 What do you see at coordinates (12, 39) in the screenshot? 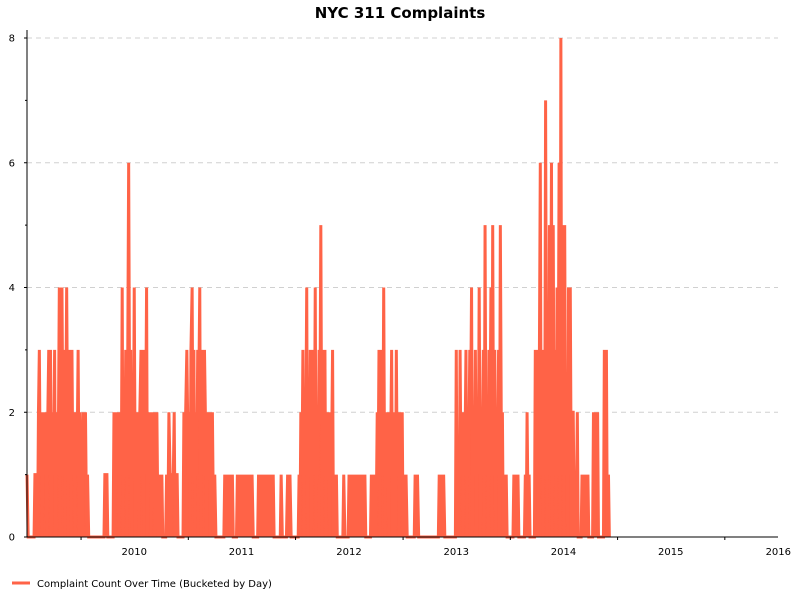
I see `y-tick-label: 8` at bounding box center [12, 39].